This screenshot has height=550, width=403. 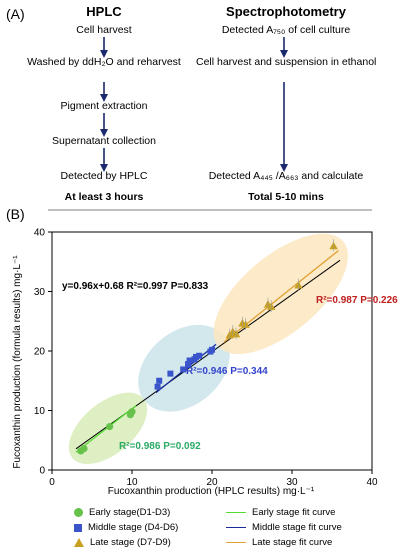 What do you see at coordinates (372, 482) in the screenshot?
I see `x-tick-label: 40` at bounding box center [372, 482].